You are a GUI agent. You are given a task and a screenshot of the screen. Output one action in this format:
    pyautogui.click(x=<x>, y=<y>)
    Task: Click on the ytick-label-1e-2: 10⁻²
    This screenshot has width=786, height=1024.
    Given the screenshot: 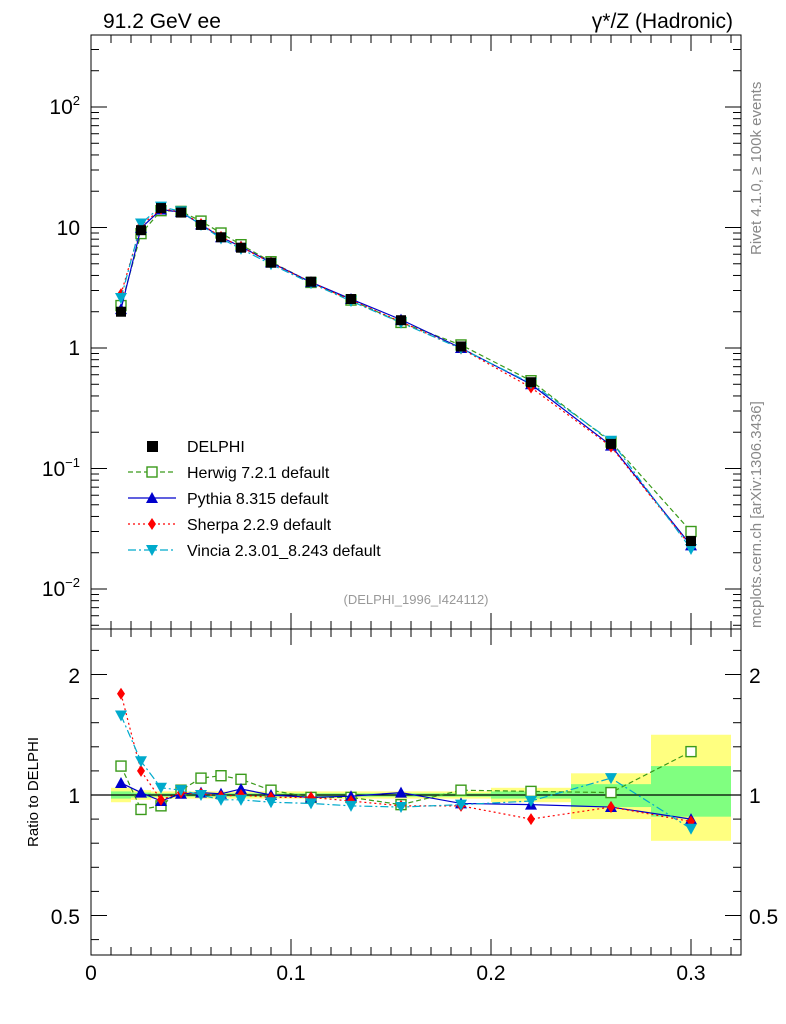 What is the action you would take?
    pyautogui.click(x=61, y=588)
    